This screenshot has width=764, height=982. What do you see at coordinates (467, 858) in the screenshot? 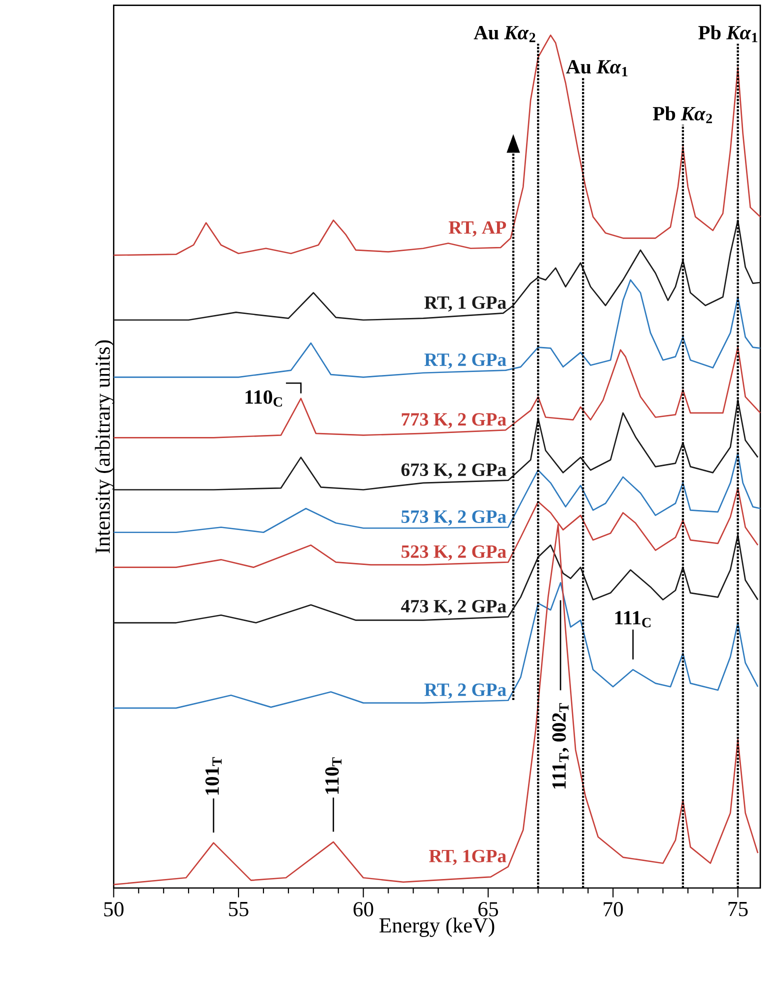
I see `series-label: RT, 1GPa` at bounding box center [467, 858].